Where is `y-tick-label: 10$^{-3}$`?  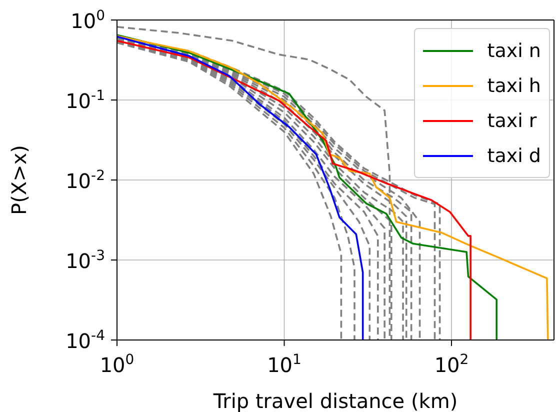 y-tick-label: 10$^{-3}$ is located at coordinates (85, 260).